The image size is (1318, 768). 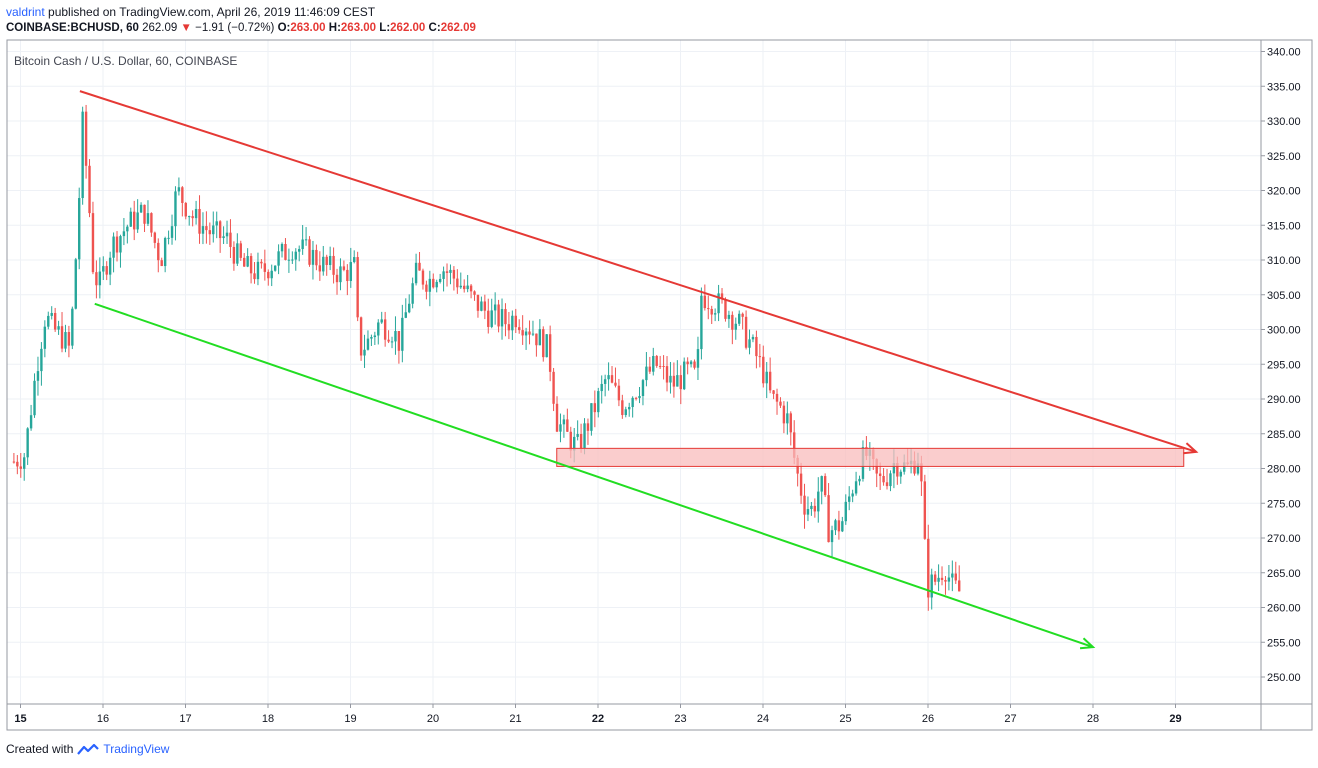 What do you see at coordinates (763, 719) in the screenshot?
I see `time-tick-label: 24` at bounding box center [763, 719].